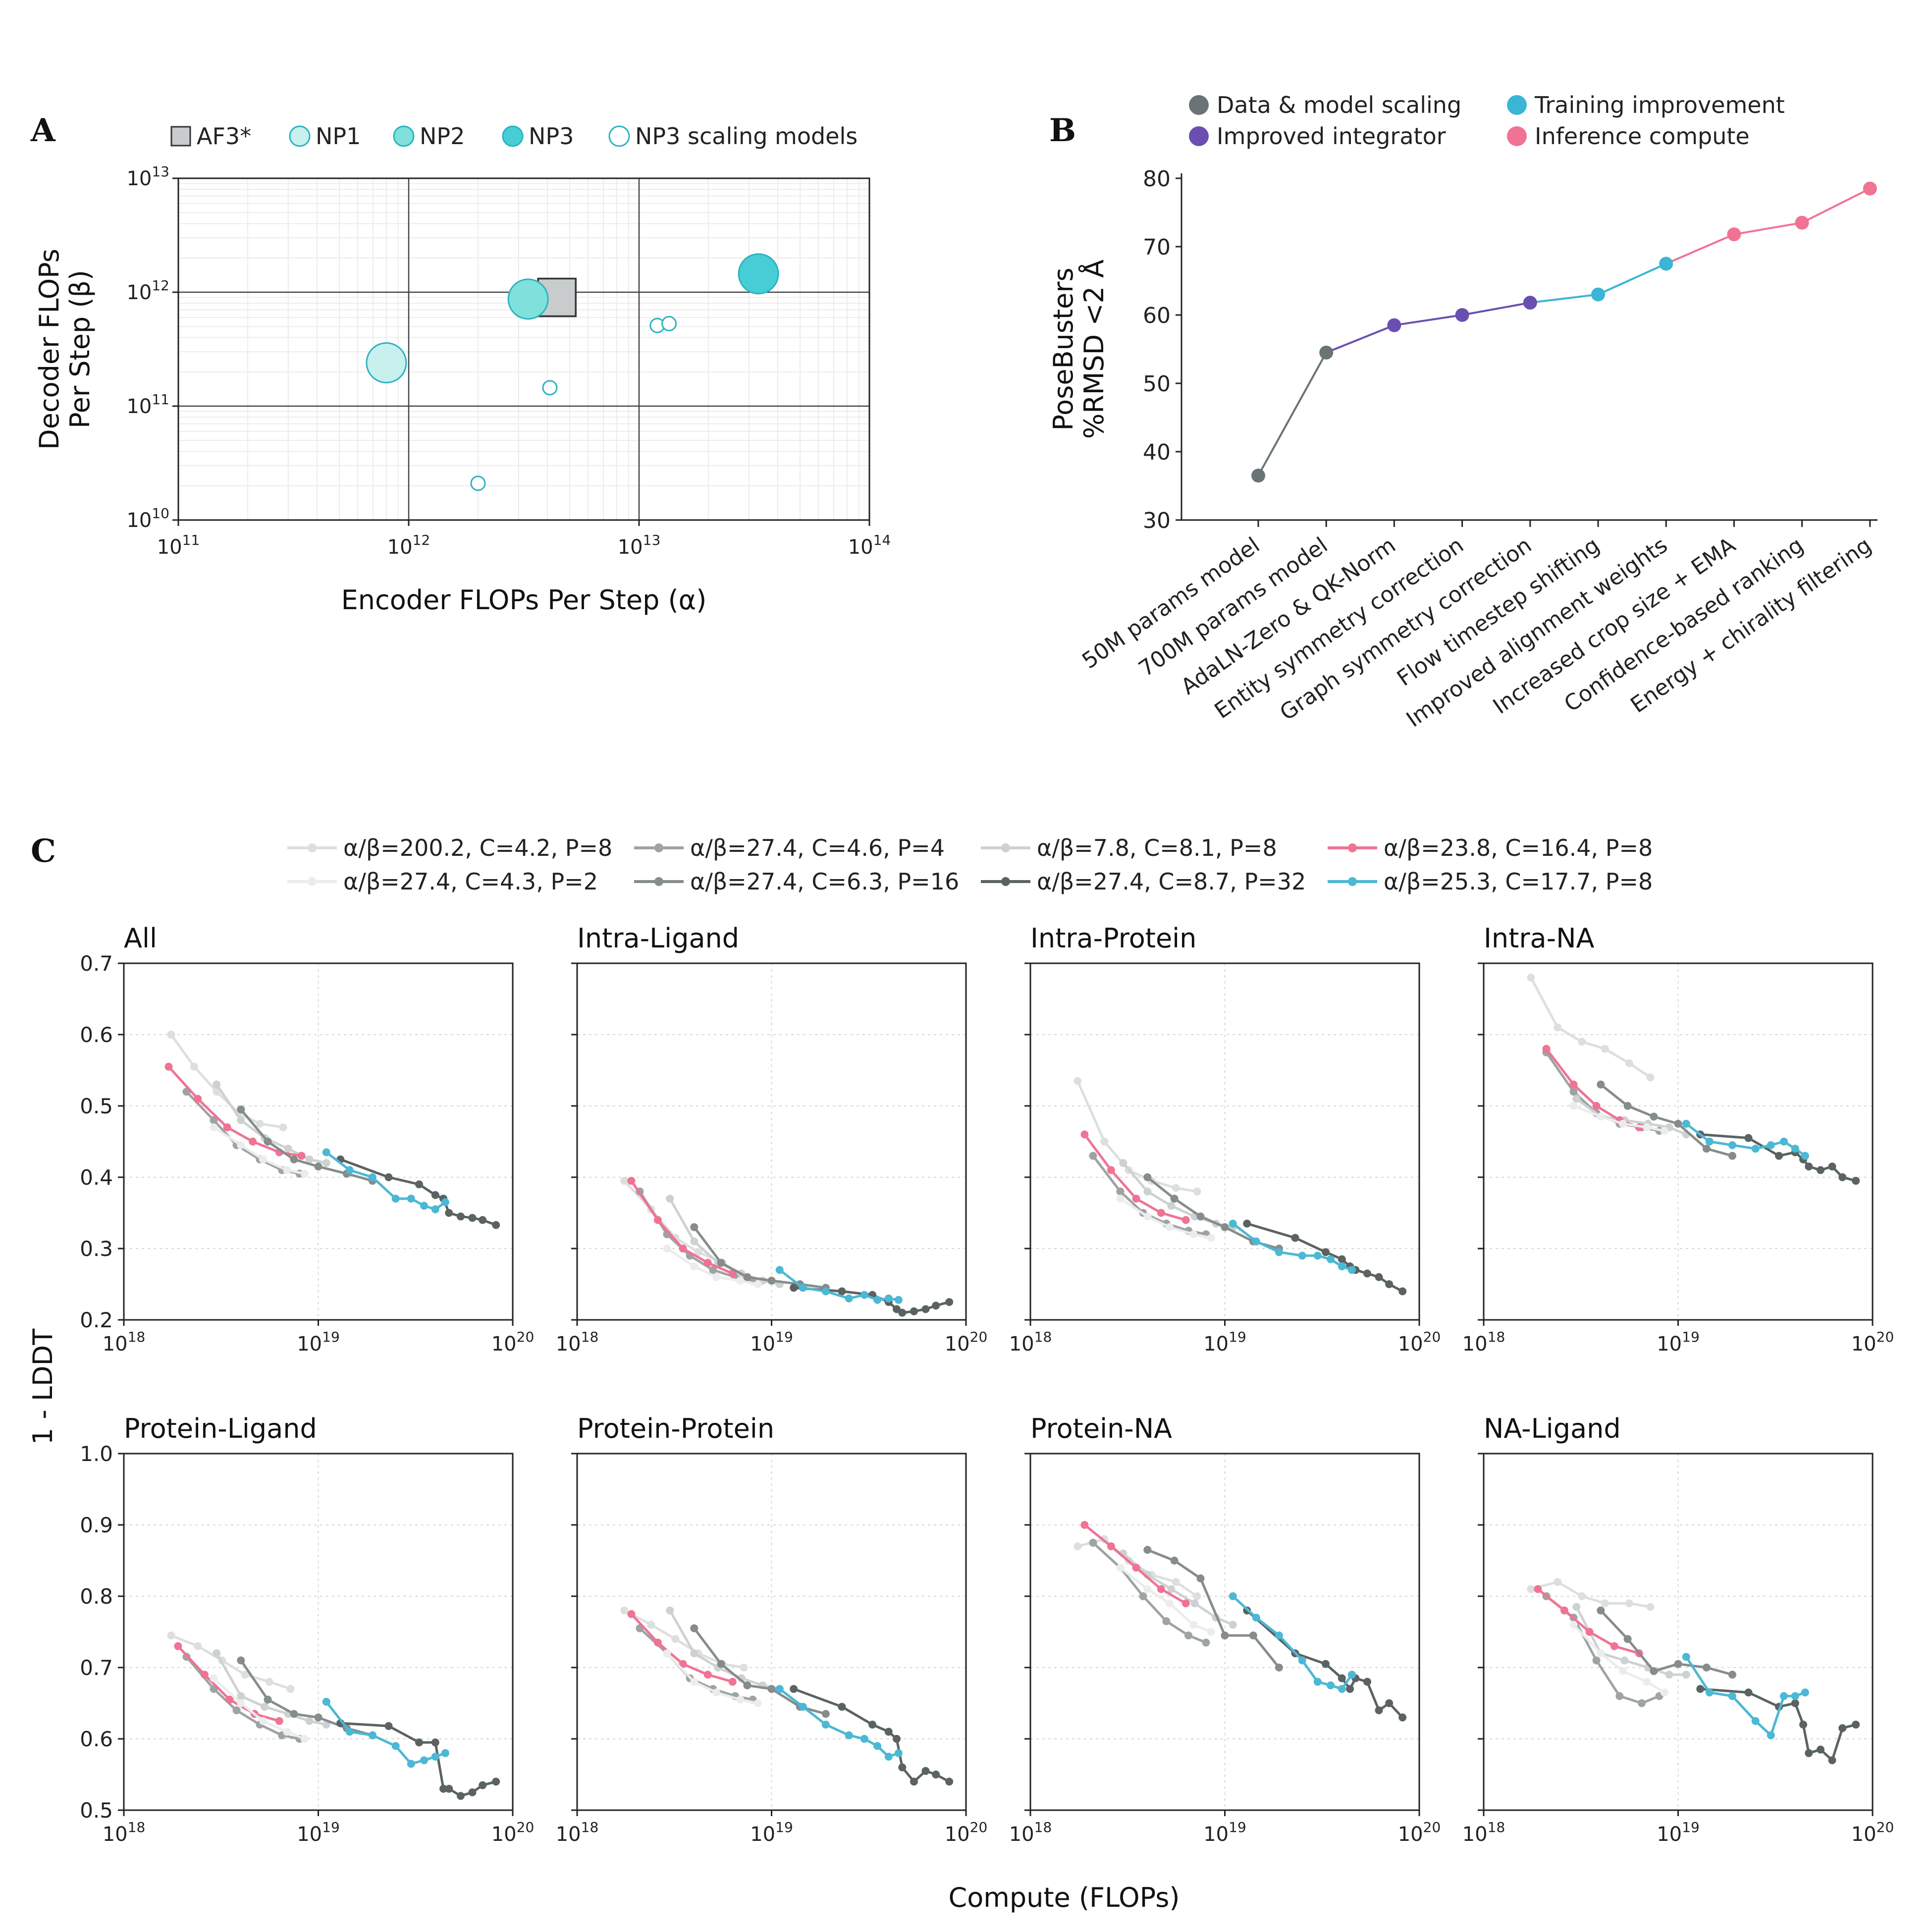 The image size is (1932, 1932). I want to click on y-tick-label: 1012, so click(147, 290).